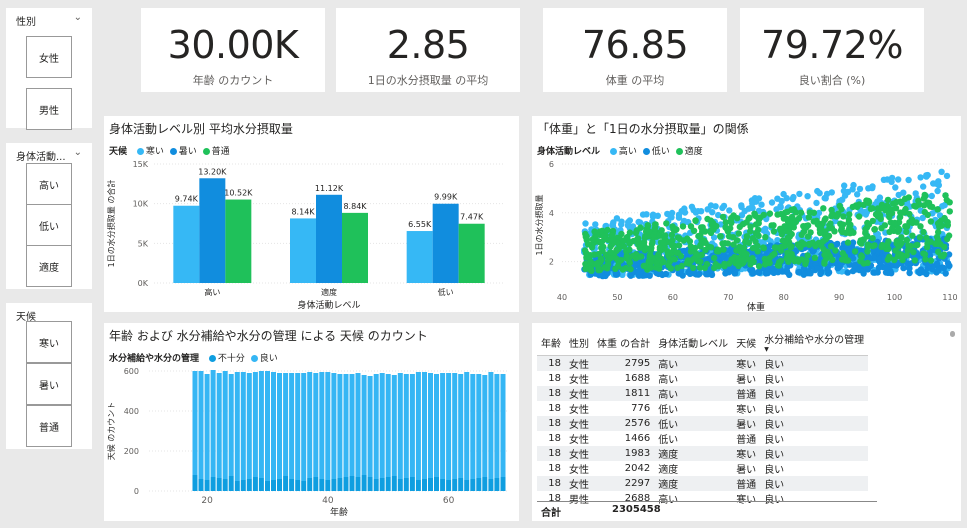  Describe the element at coordinates (814, 342) in the screenshot. I see `column-header: 水分補給や水分の管理 ▼` at that location.